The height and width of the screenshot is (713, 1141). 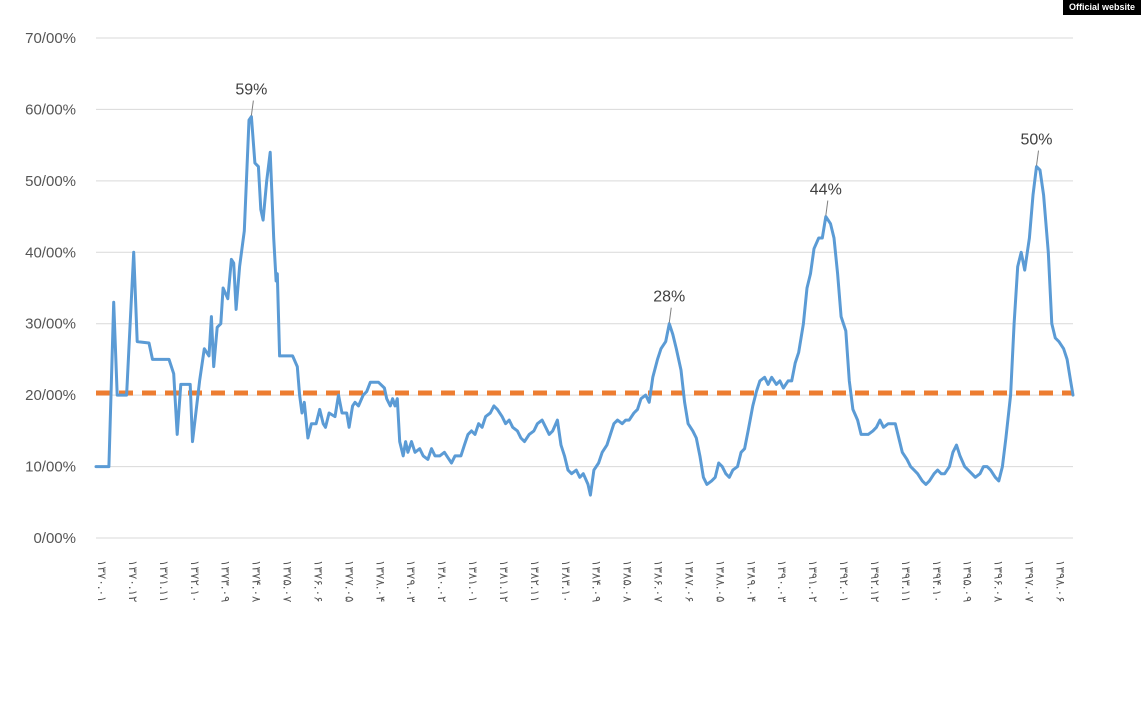 I want to click on x-tick-label: ۱۳۸۴.۰۹, so click(x=597, y=581).